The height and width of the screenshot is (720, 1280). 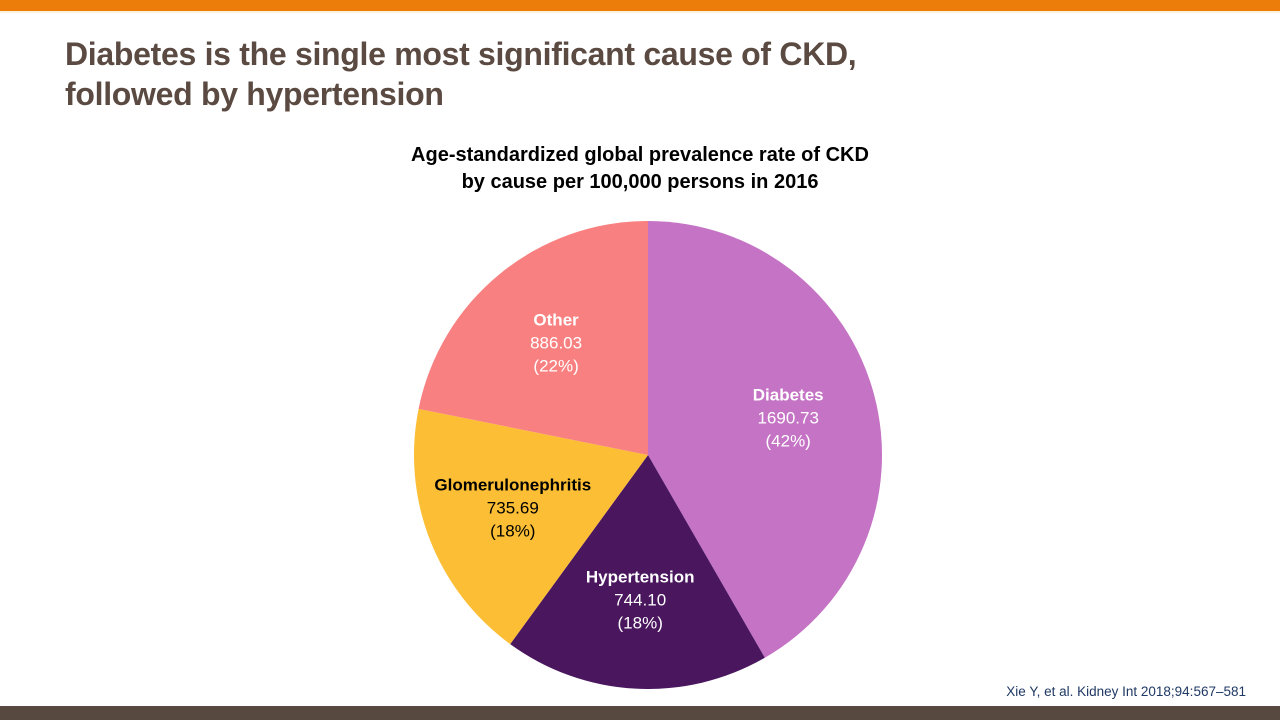 I want to click on pie-slice-label-diabetes: Diabetes 1690.73 (42%), so click(x=788, y=417).